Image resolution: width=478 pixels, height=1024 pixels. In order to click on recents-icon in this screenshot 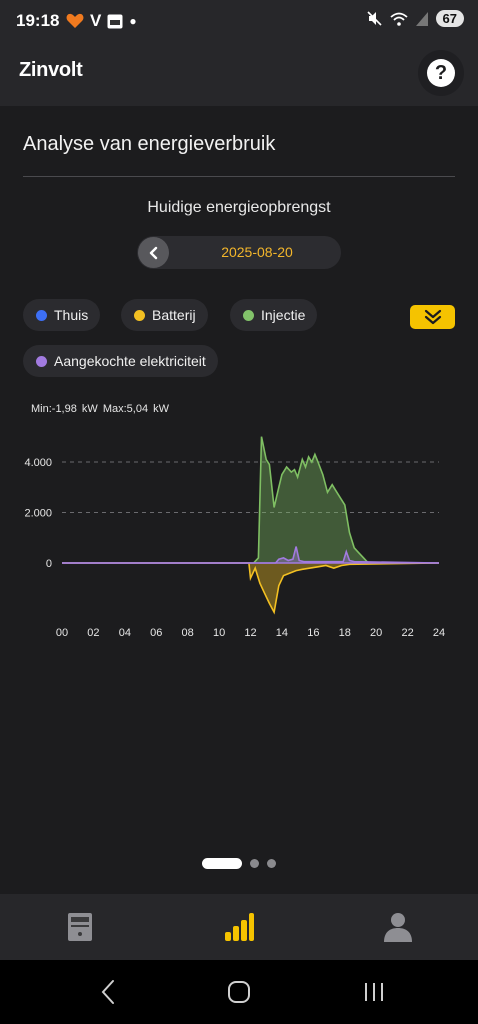, I will do `click(374, 992)`.